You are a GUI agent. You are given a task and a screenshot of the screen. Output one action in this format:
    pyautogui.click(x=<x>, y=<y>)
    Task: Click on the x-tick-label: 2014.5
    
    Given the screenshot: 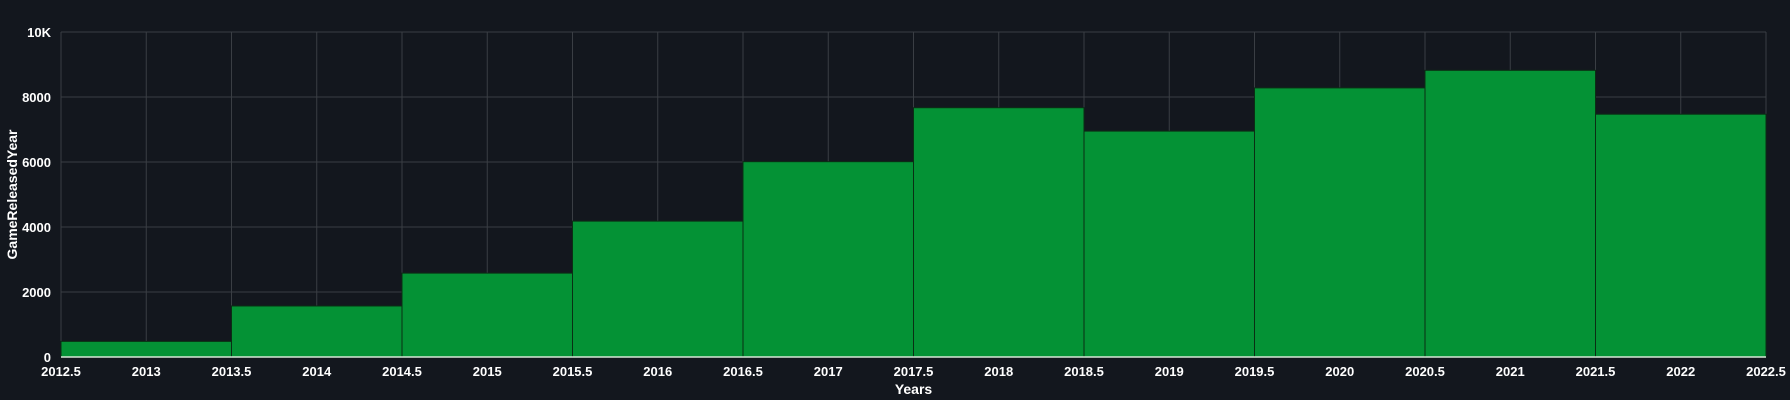 What is the action you would take?
    pyautogui.click(x=402, y=371)
    